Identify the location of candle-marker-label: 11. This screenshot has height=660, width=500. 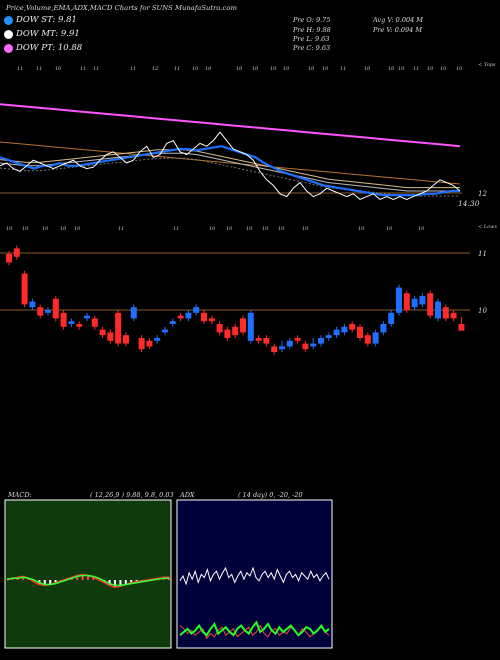
(121, 229).